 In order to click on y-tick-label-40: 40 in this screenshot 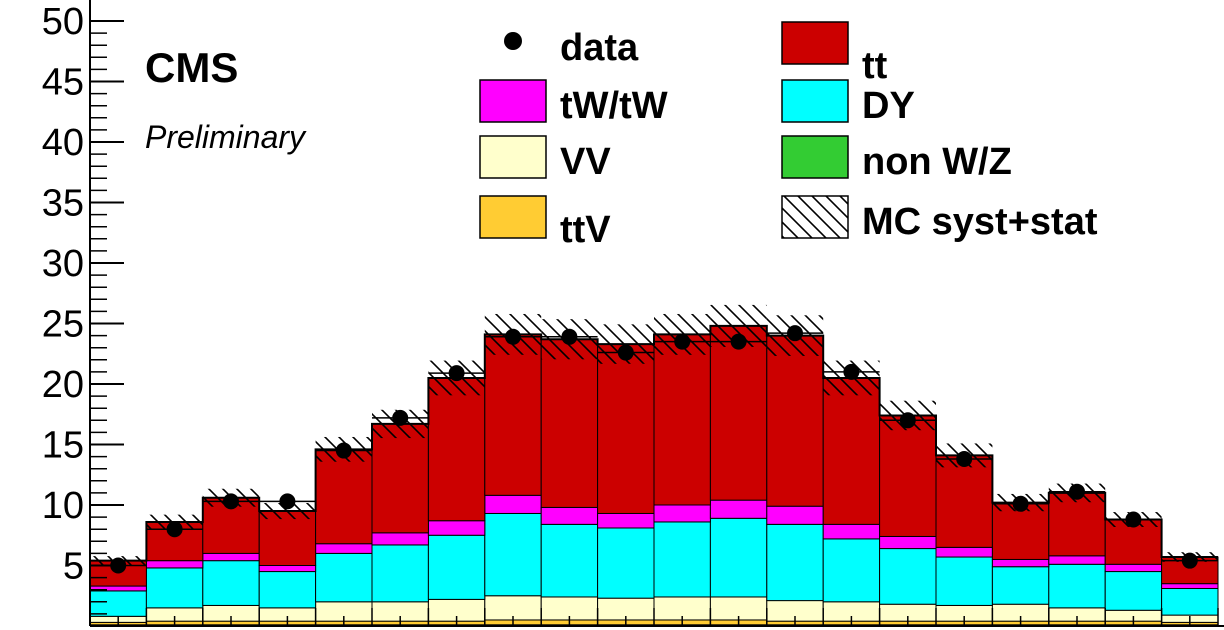, I will do `click(63, 143)`.